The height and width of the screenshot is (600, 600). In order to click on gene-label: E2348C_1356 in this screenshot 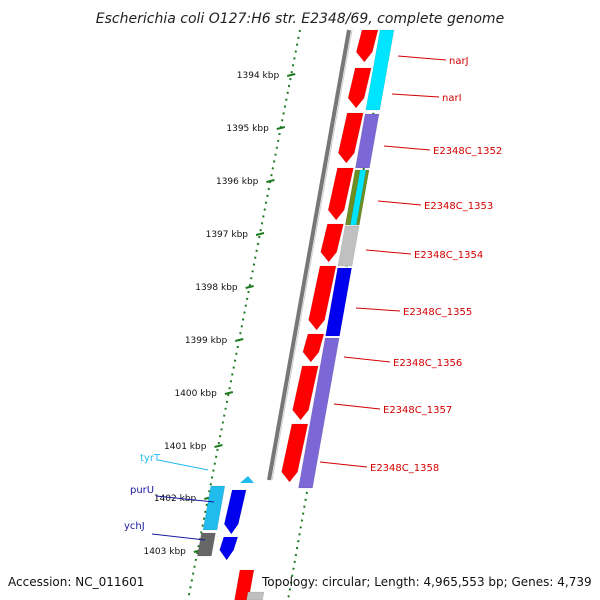, I will do `click(427, 363)`.